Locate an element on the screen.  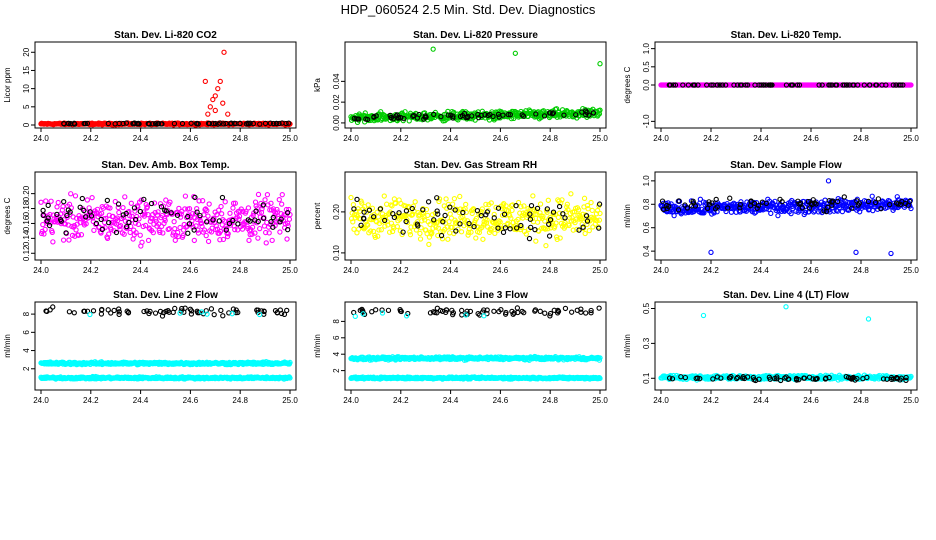
y-axis-label: ml/min is located at coordinates (7, 346).